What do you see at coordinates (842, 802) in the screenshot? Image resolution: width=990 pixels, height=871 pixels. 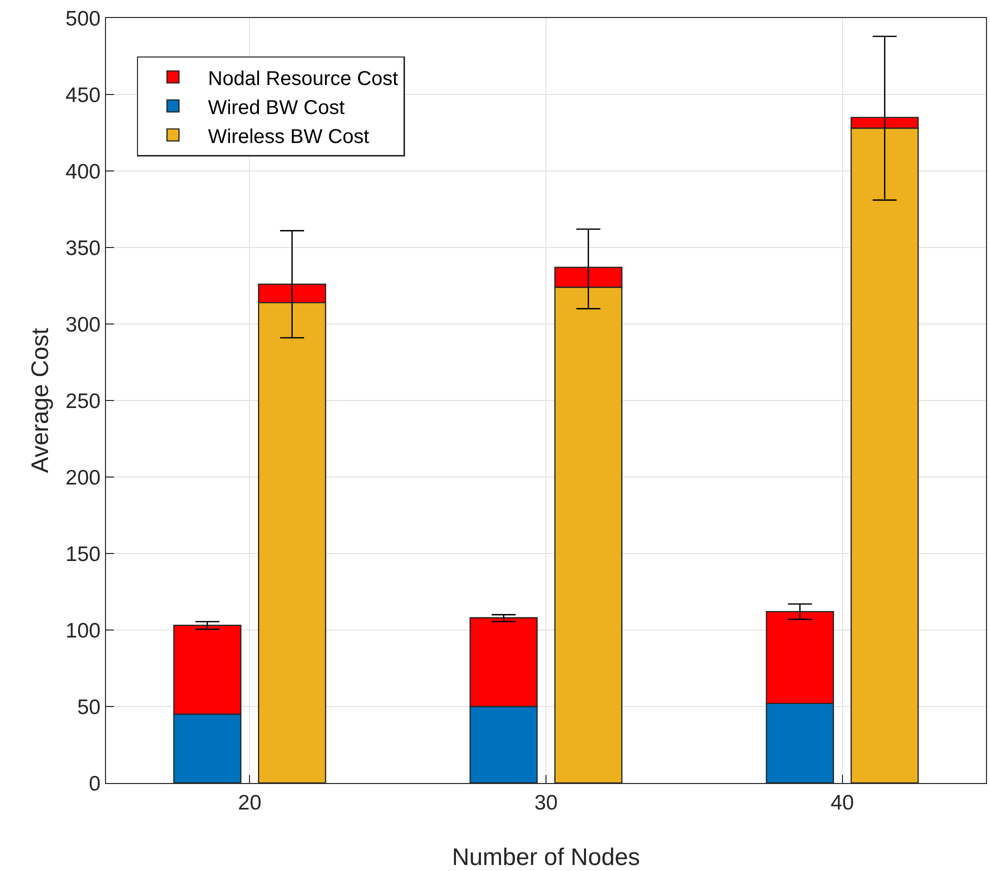 I see `x-tick-label: 40` at bounding box center [842, 802].